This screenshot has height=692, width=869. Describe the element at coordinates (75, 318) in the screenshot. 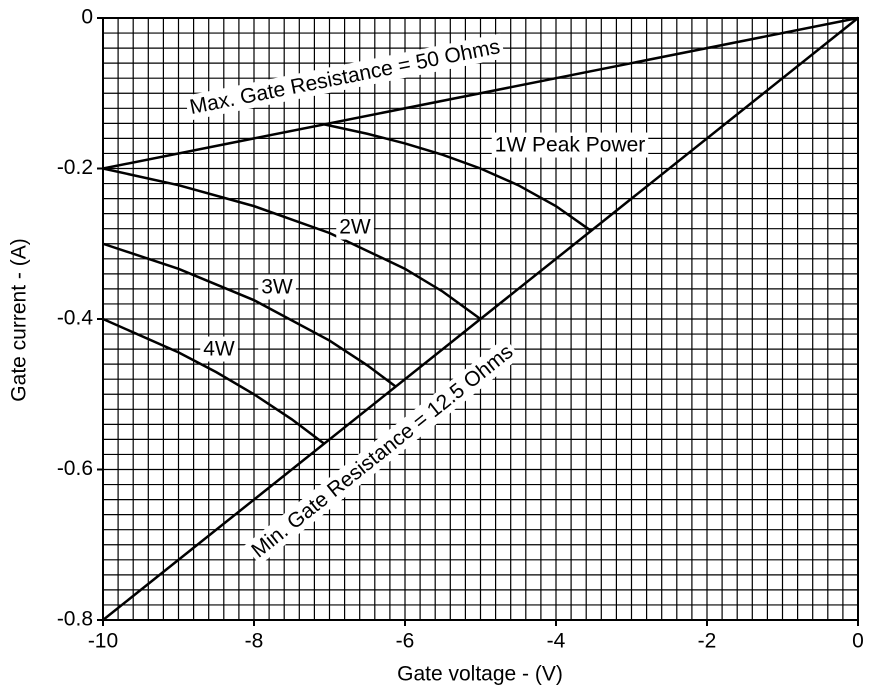

I see `y-tick-label: -0.4` at that location.